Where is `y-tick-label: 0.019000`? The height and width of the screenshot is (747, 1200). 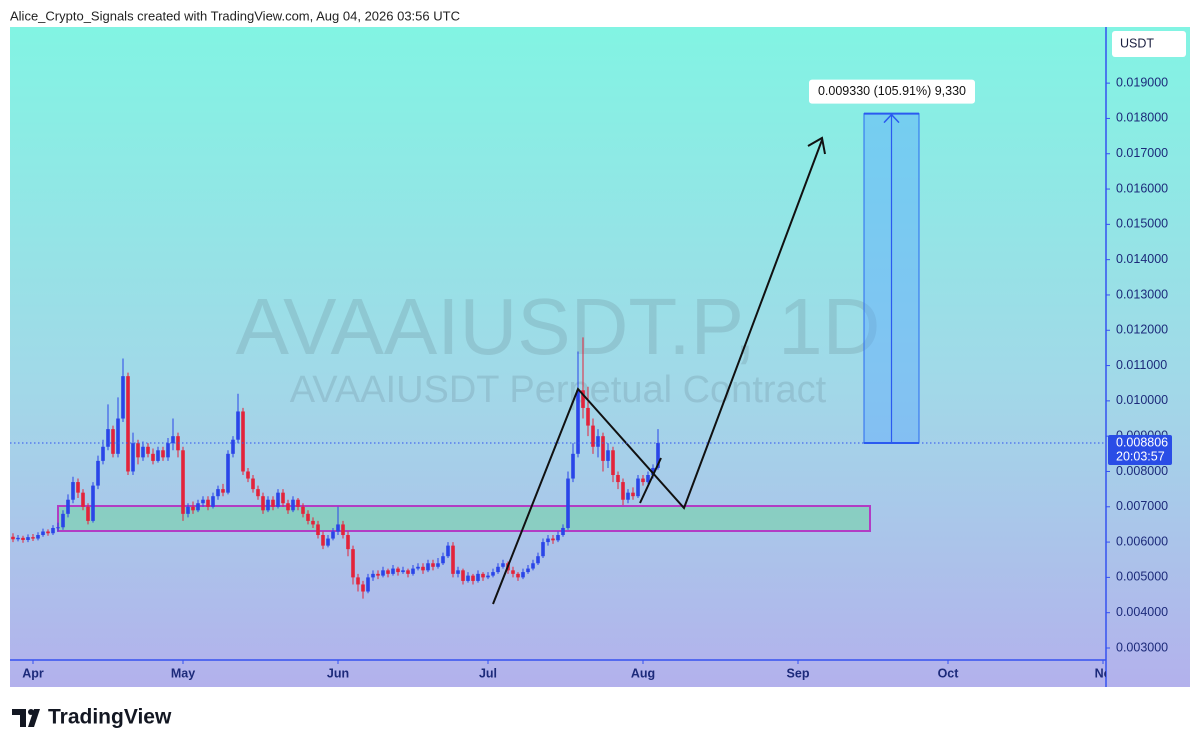
y-tick-label: 0.019000 is located at coordinates (1142, 82).